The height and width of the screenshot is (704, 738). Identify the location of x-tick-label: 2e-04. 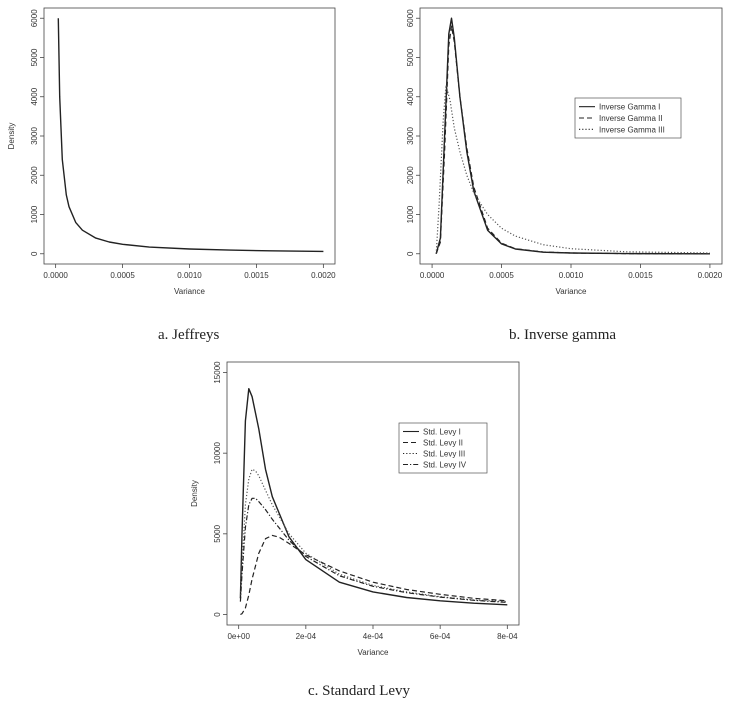
(306, 636).